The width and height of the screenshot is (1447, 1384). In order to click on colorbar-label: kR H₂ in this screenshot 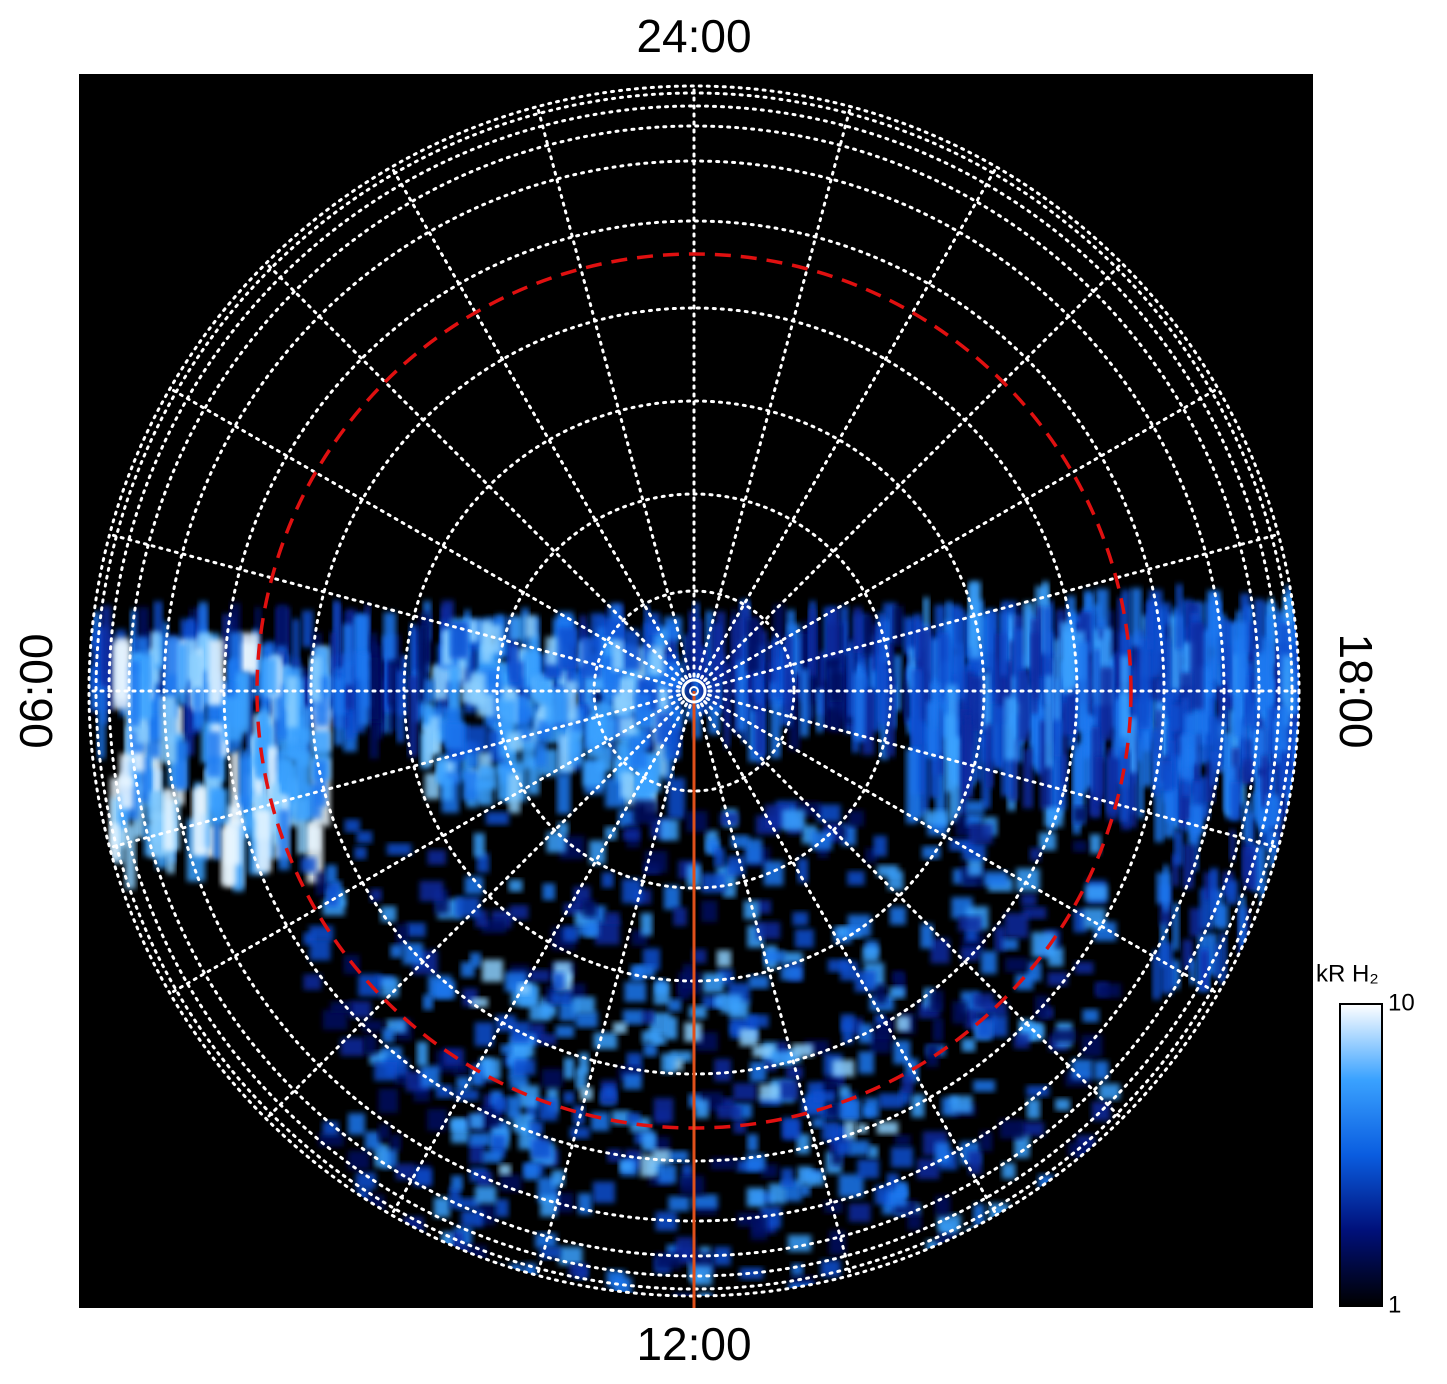, I will do `click(1347, 973)`.